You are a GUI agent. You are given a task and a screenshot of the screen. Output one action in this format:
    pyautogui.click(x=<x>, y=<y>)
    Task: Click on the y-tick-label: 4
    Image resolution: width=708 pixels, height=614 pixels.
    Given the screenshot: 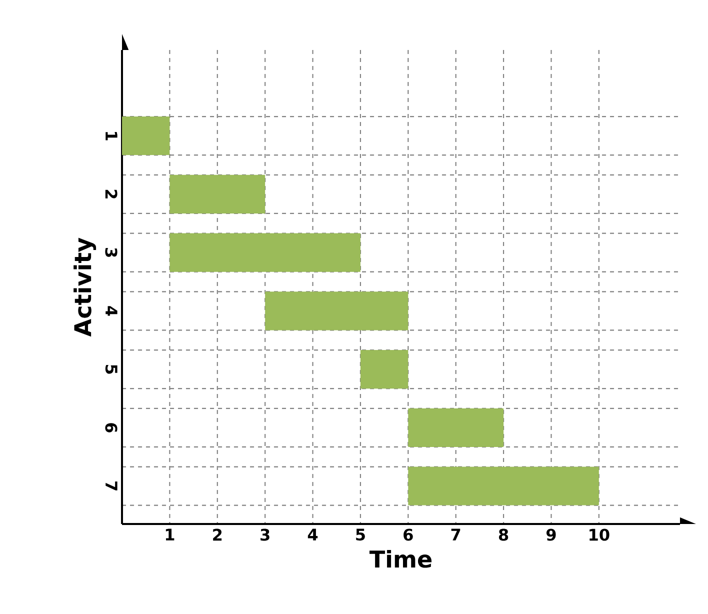 What is the action you would take?
    pyautogui.click(x=112, y=311)
    